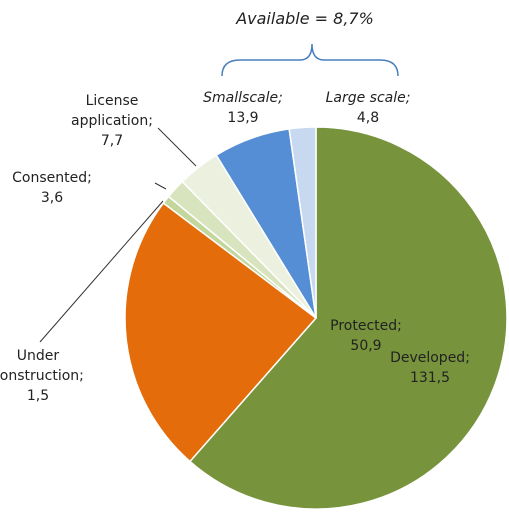  What do you see at coordinates (430, 358) in the screenshot?
I see `category-label: Developed;` at bounding box center [430, 358].